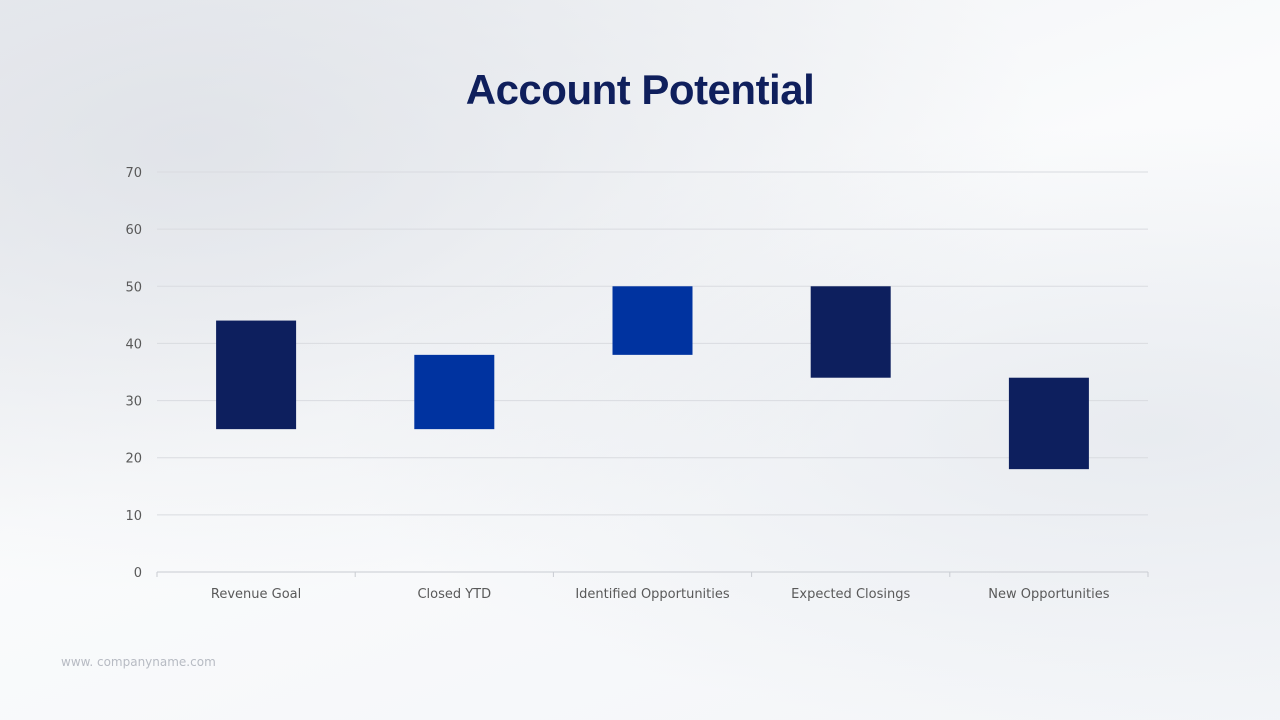  Describe the element at coordinates (850, 594) in the screenshot. I see `x-tick-label: Expected Closings` at that location.